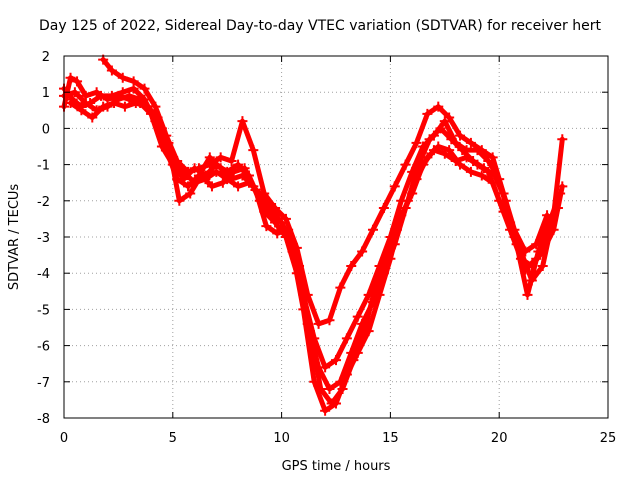 Image resolution: width=640 pixels, height=480 pixels. Describe the element at coordinates (43, 419) in the screenshot. I see `y-tick-label: -8` at that location.